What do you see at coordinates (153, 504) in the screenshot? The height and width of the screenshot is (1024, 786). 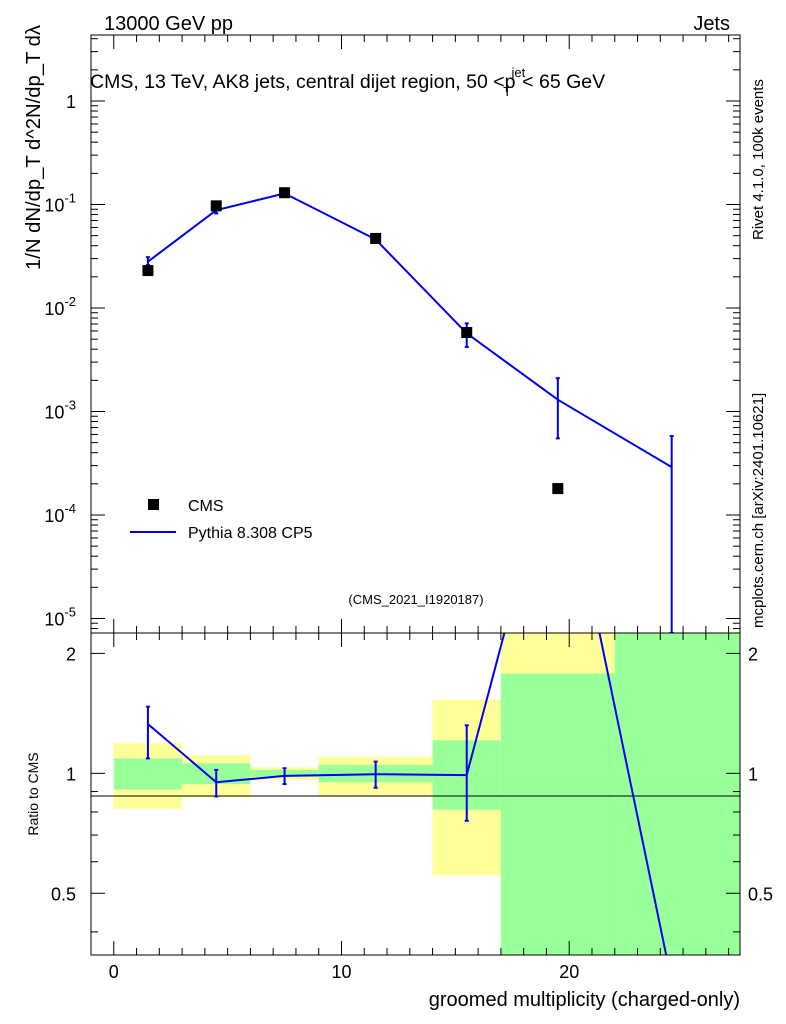 I see `legend-cms-marker` at bounding box center [153, 504].